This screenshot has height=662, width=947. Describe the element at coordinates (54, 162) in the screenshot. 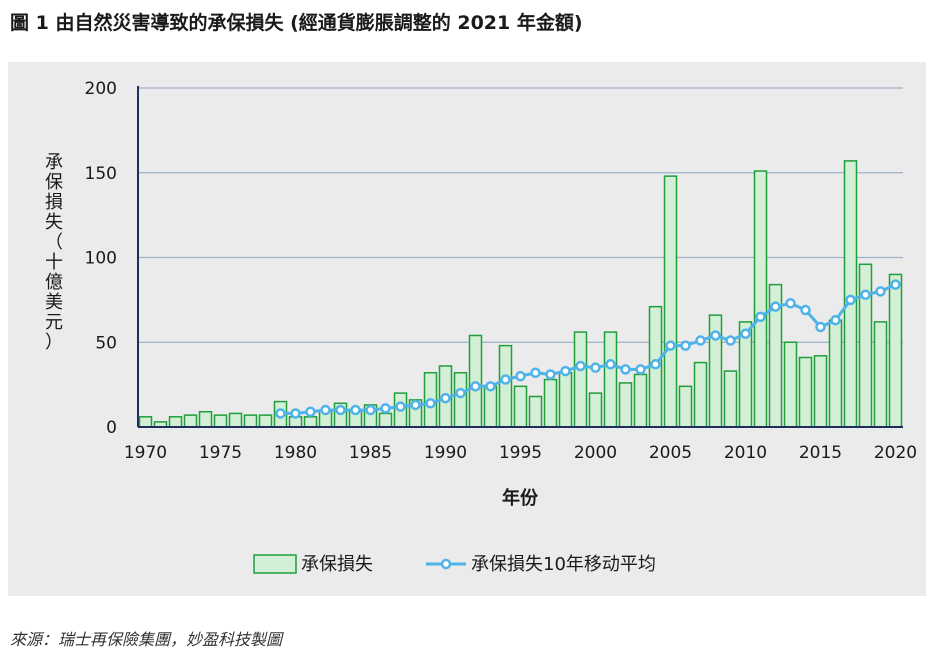

I see `y-axis-title-char: 承` at that location.